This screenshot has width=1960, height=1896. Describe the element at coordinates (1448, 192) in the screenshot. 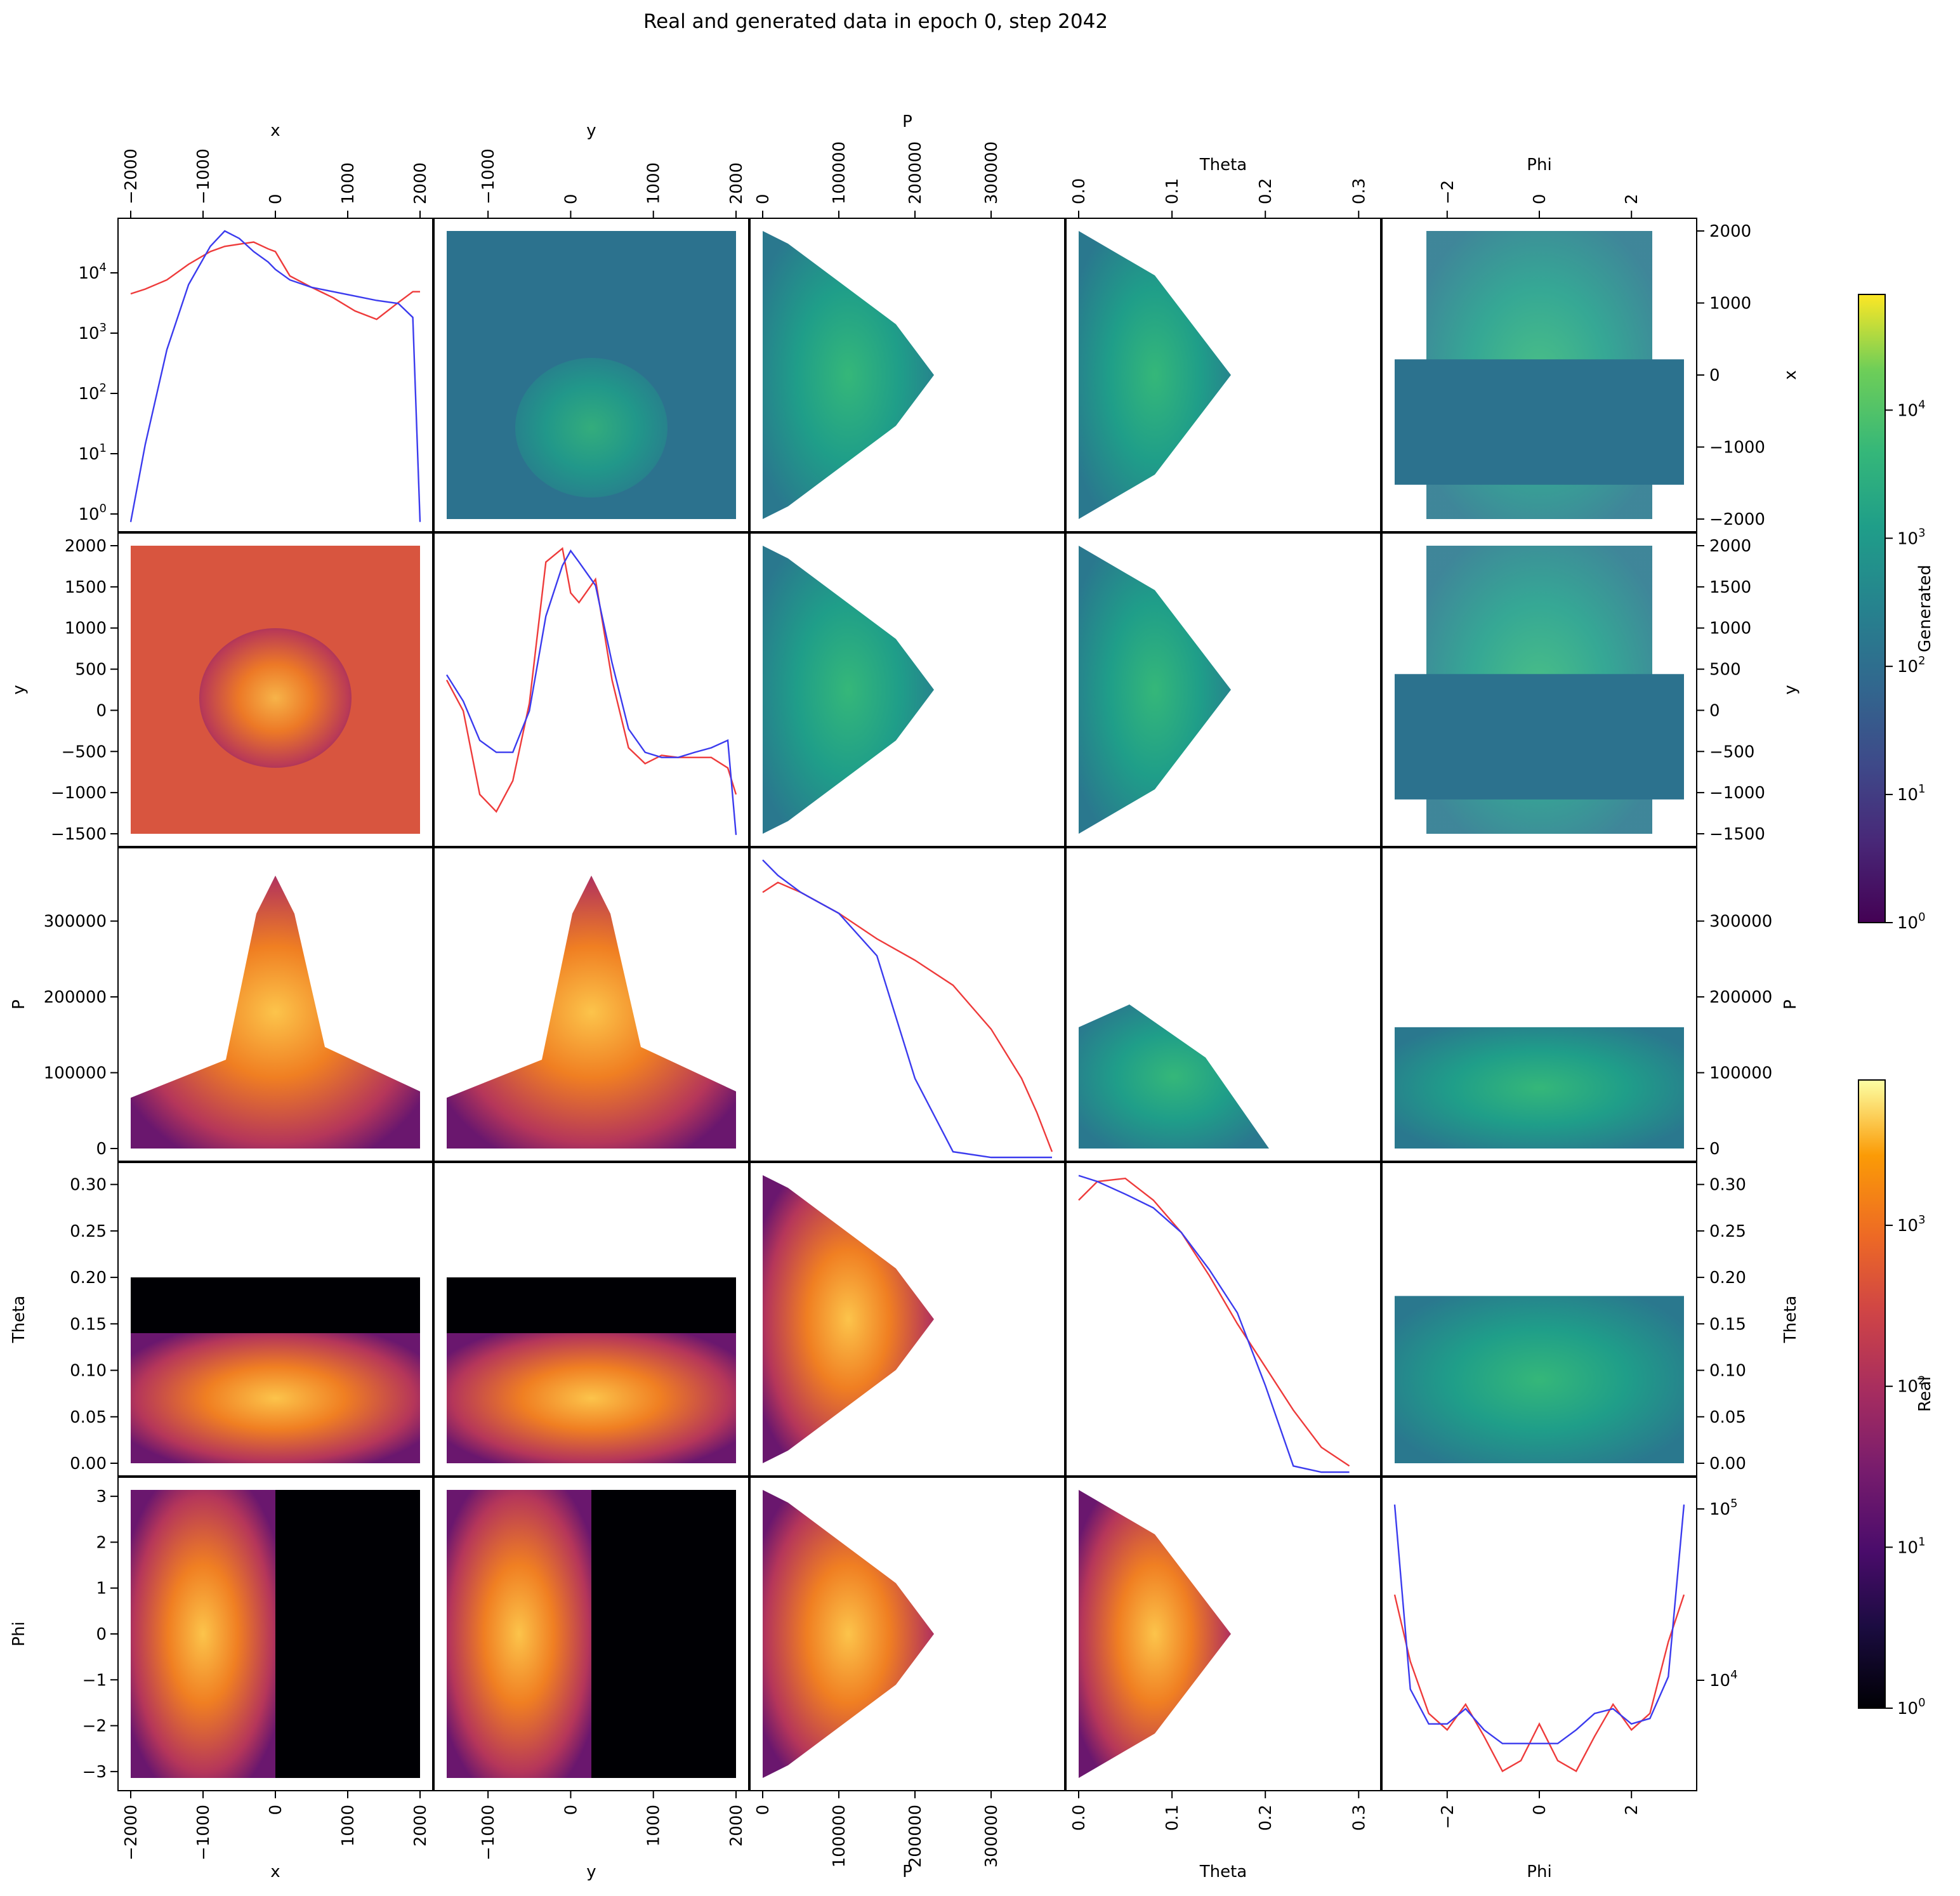

I see `top-tick-label: −2` at that location.